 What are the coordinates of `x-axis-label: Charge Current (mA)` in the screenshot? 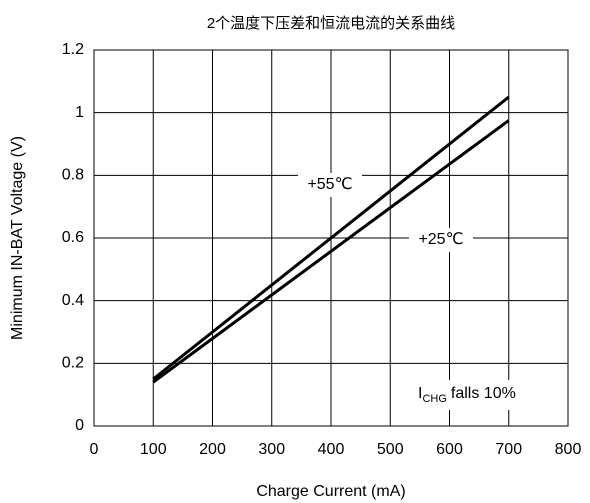 It's located at (330, 491).